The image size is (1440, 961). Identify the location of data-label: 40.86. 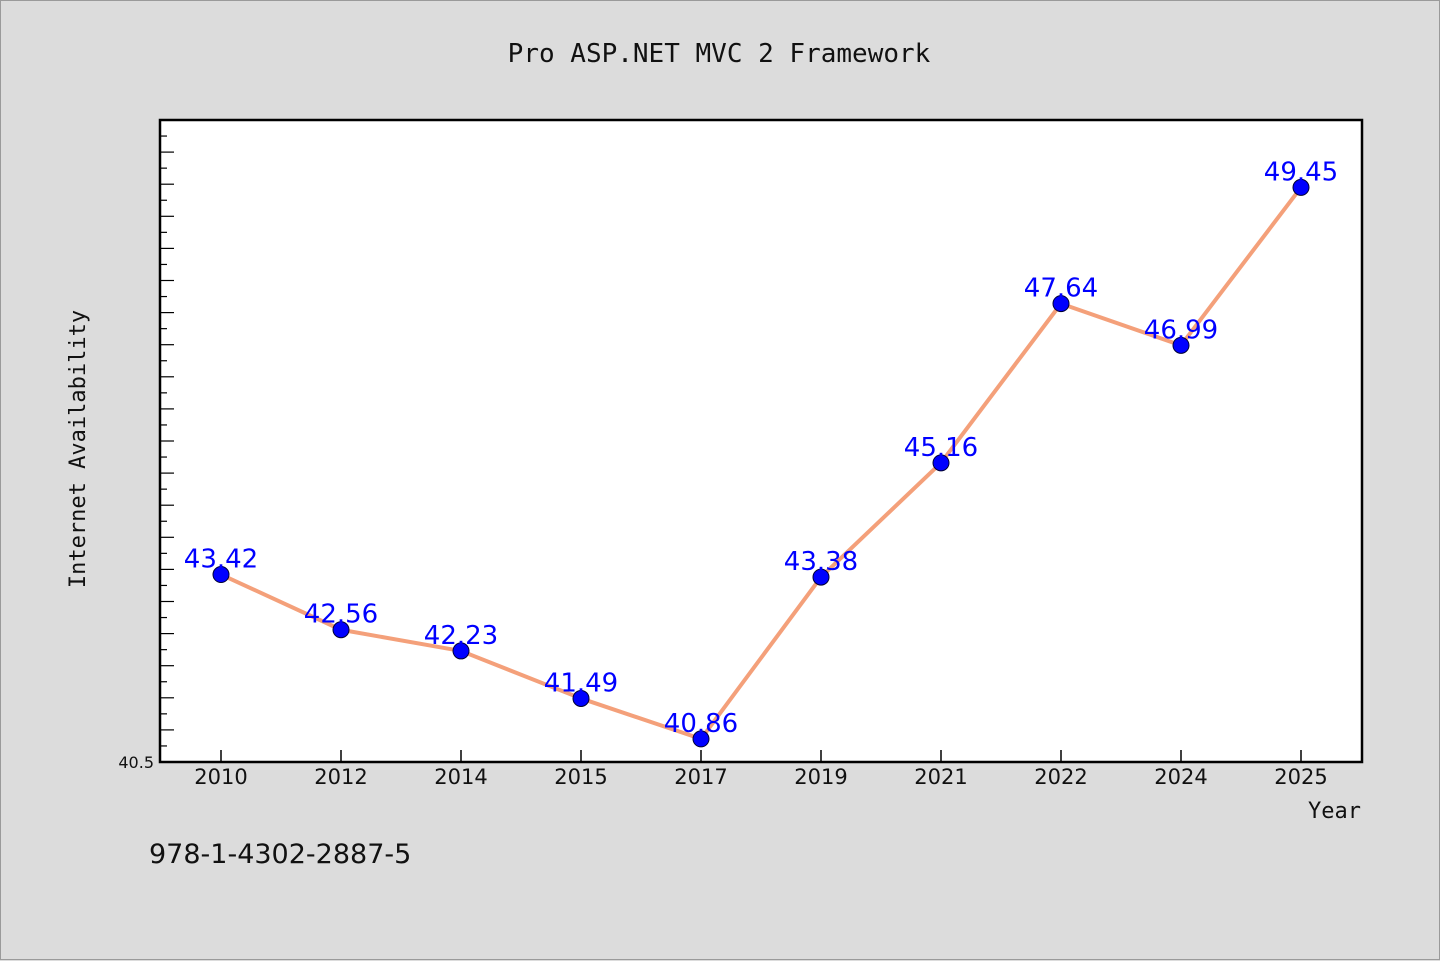
(701, 724).